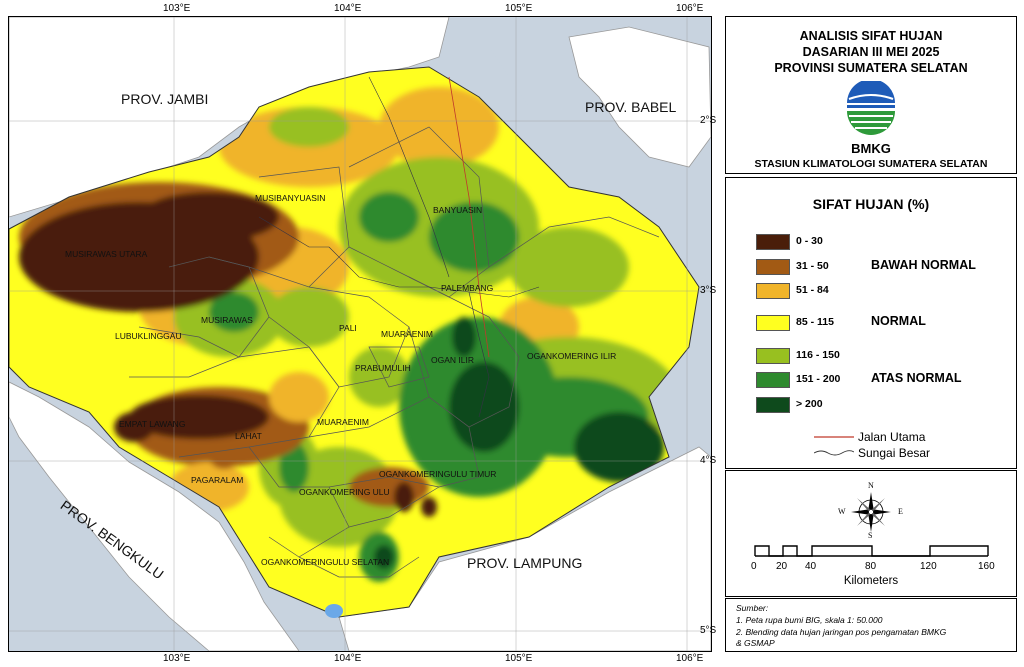 This screenshot has width=1024, height=667. Describe the element at coordinates (782, 566) in the screenshot. I see `scale-tick-20: 20` at that location.